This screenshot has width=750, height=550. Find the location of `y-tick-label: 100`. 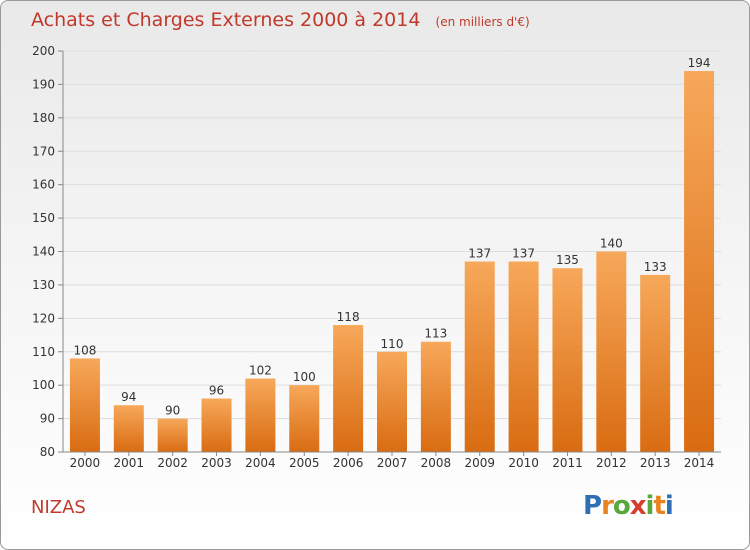

y-tick-label: 100 is located at coordinates (43, 385).